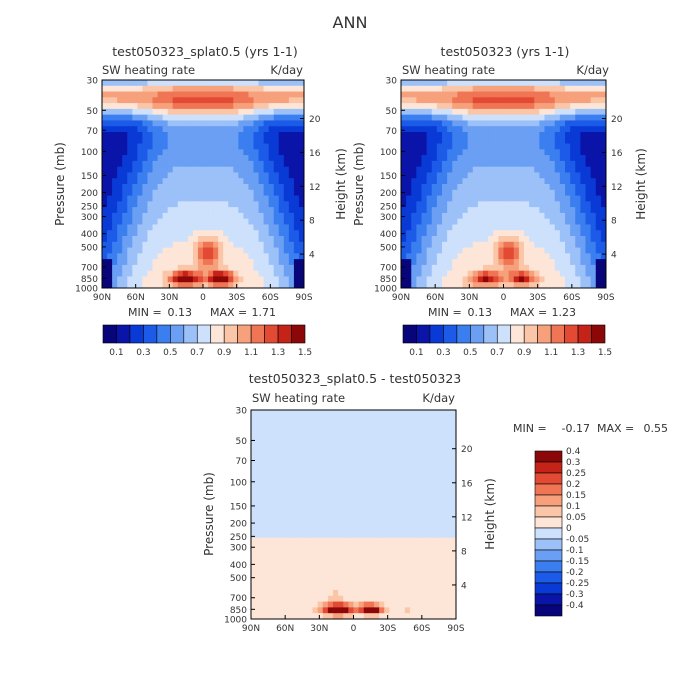 Image resolution: width=700 pixels, height=700 pixels. I want to click on colorbar-swatch, so click(284, 334).